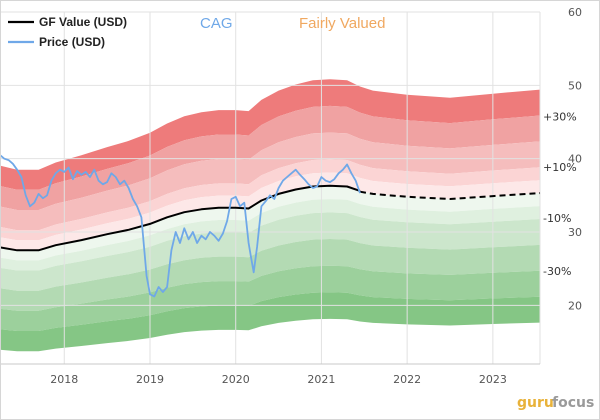 The image size is (600, 420). I want to click on x-tick-label-4: 2022, so click(407, 379).